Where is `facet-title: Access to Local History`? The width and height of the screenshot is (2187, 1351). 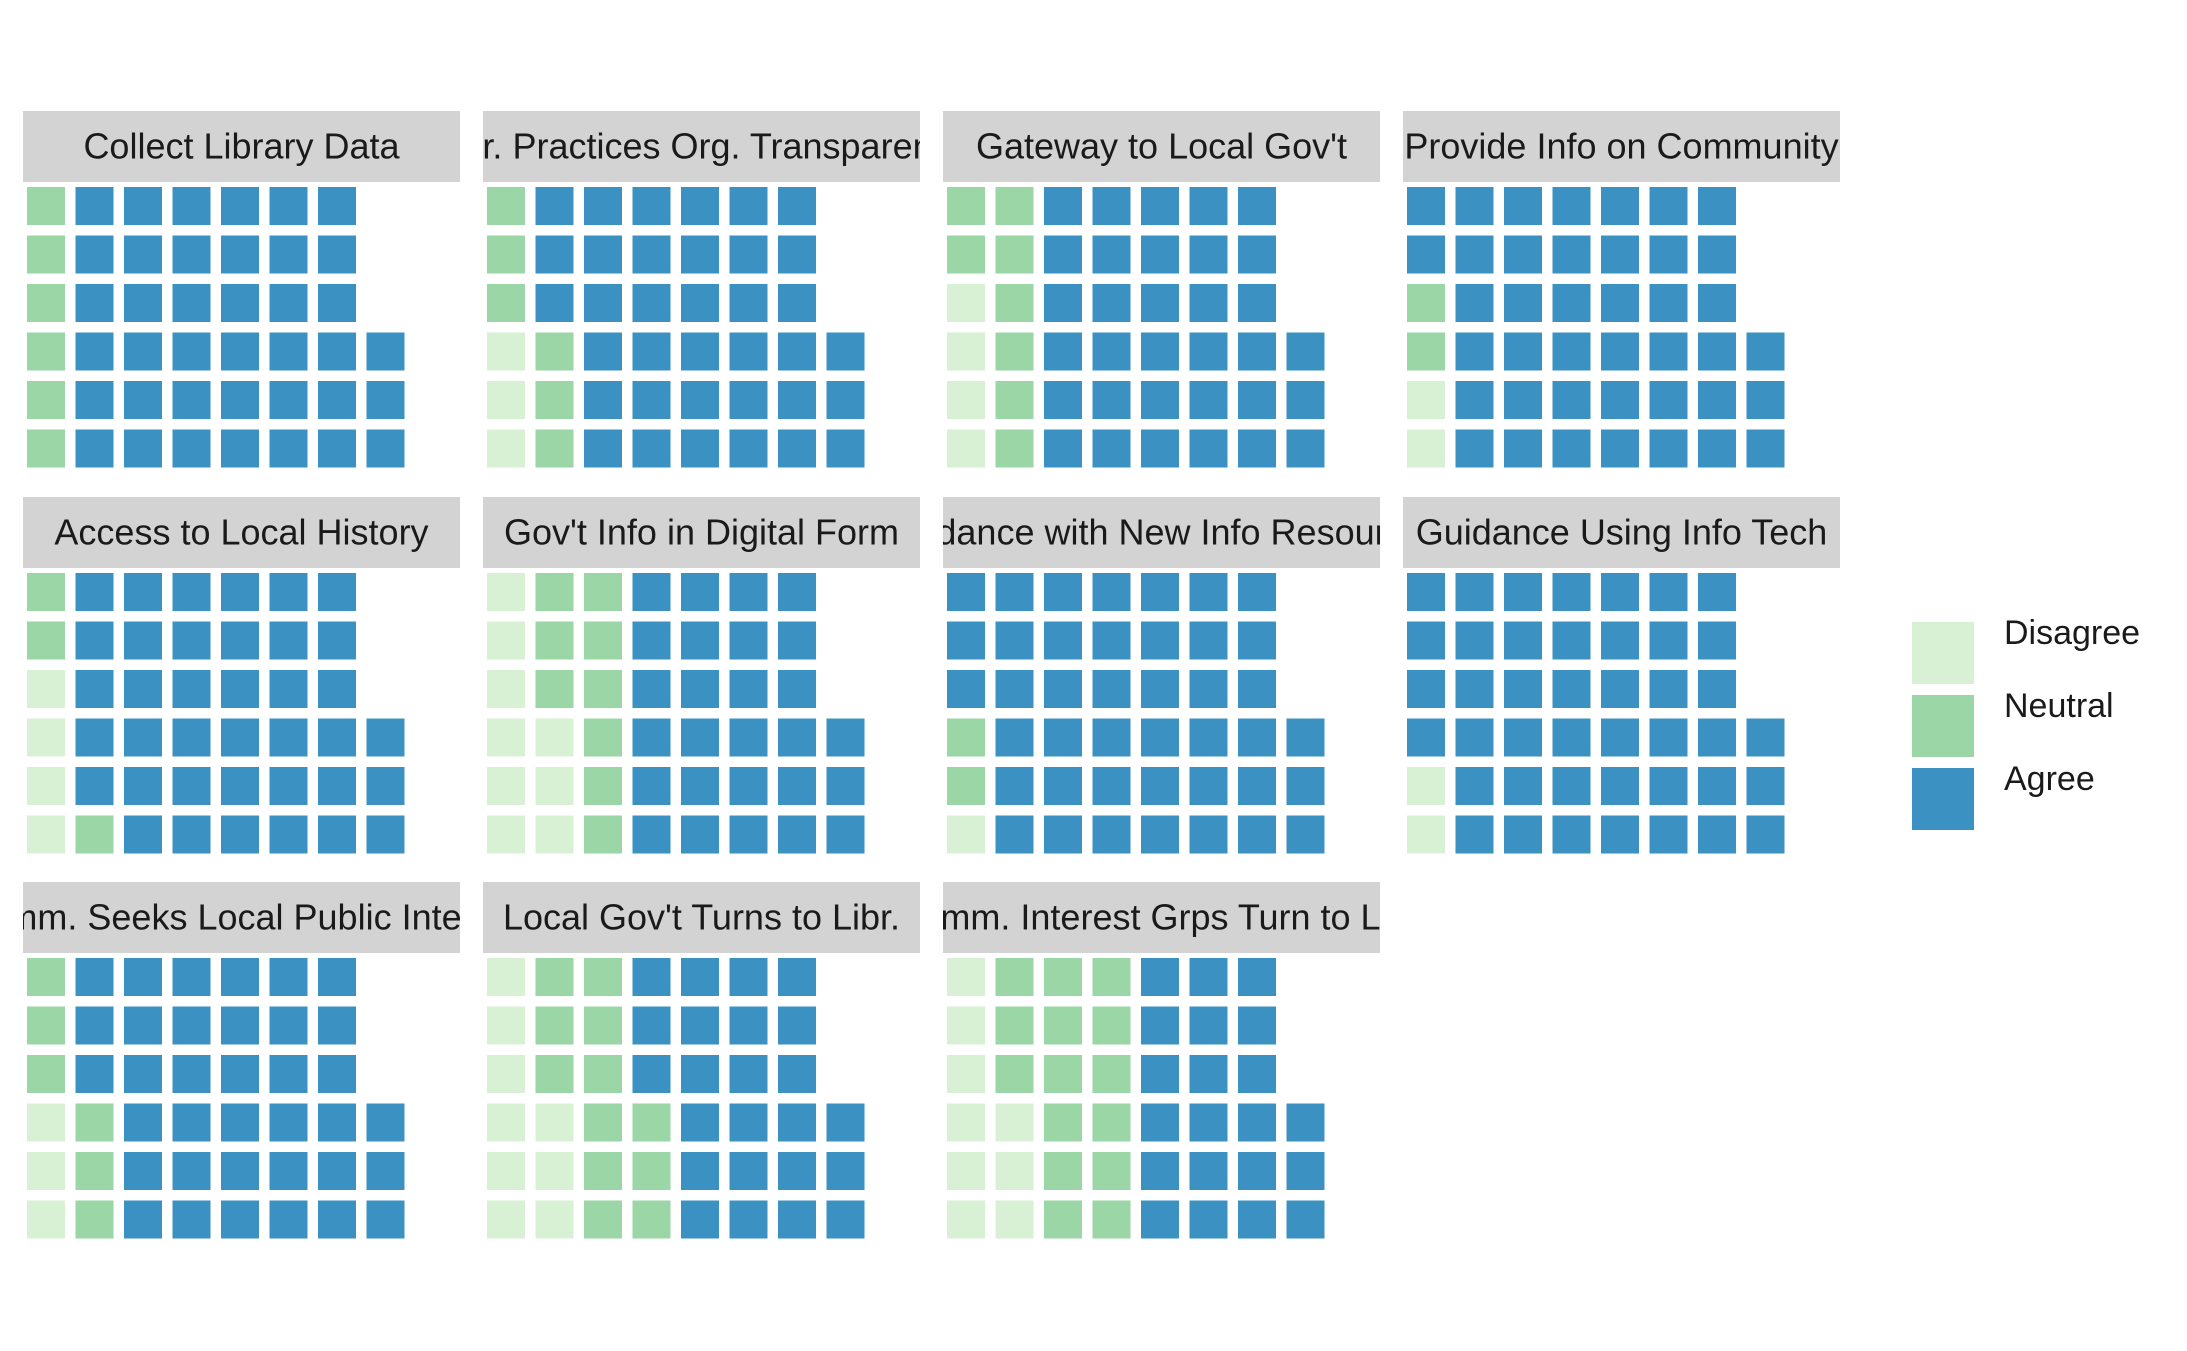 facet-title: Access to Local History is located at coordinates (241, 532).